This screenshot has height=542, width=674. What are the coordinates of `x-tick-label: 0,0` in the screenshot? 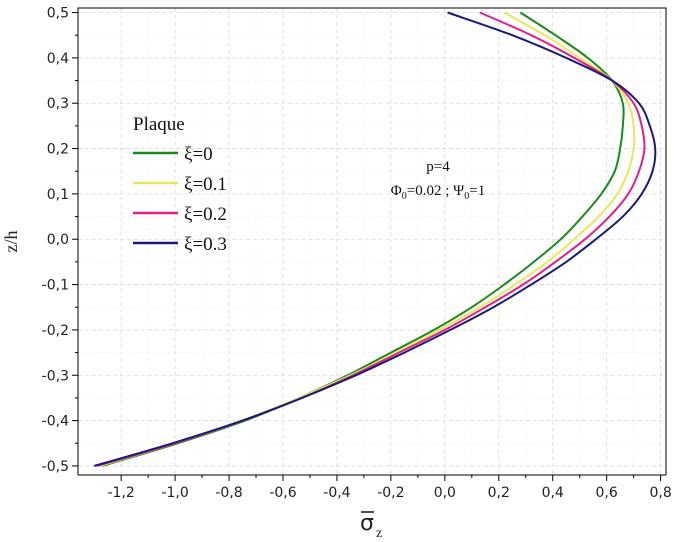 It's located at (445, 493).